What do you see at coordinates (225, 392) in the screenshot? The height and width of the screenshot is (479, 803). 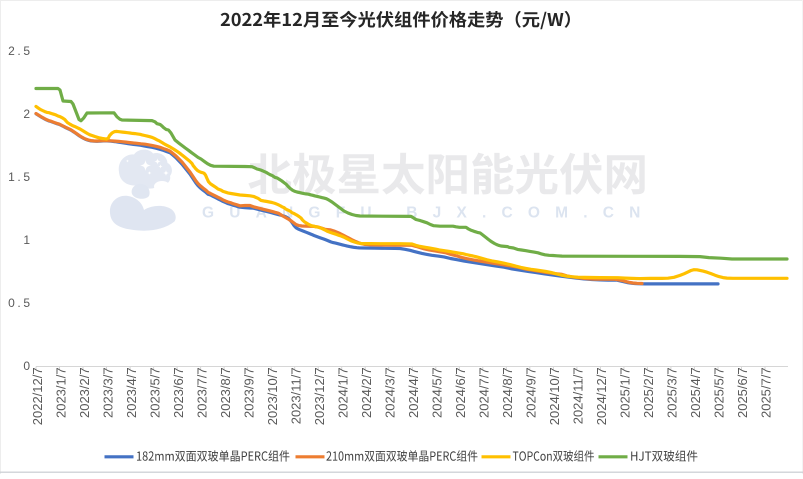 I see `svg-text: 2023/8/7` at bounding box center [225, 392].